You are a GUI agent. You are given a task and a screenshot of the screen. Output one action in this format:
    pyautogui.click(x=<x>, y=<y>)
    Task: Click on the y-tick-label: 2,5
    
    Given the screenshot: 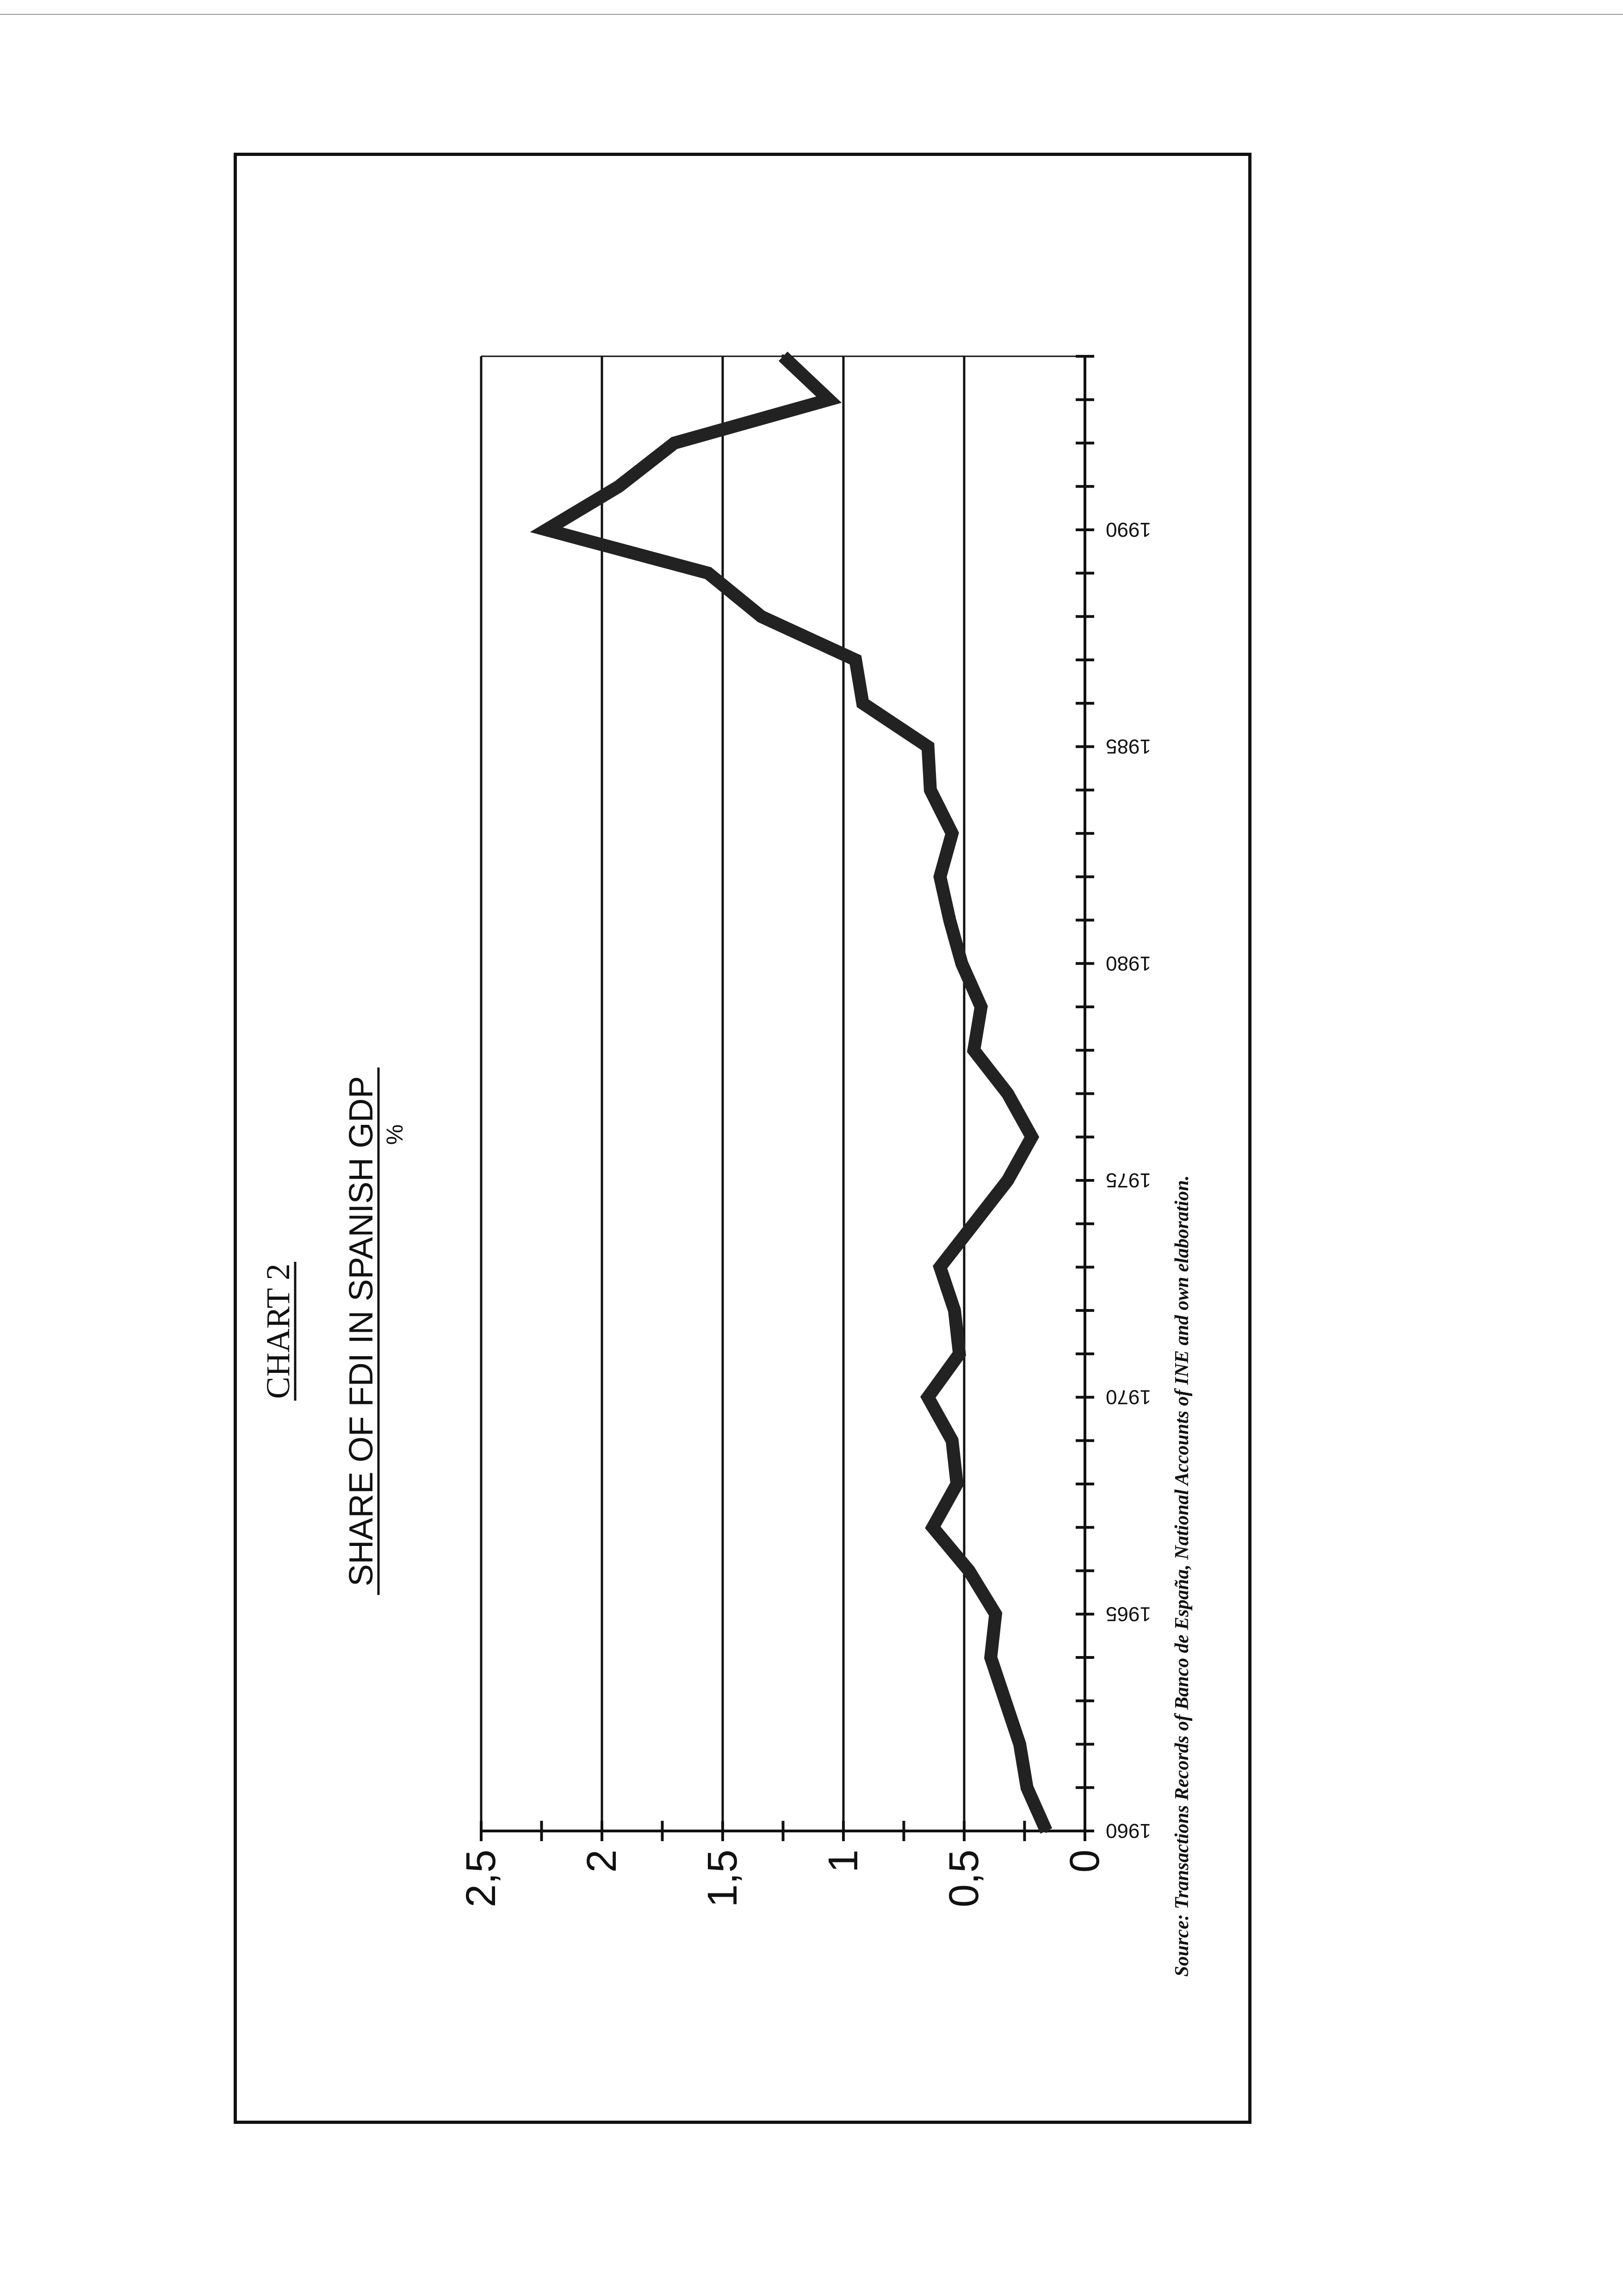 What is the action you would take?
    pyautogui.click(x=481, y=1878)
    